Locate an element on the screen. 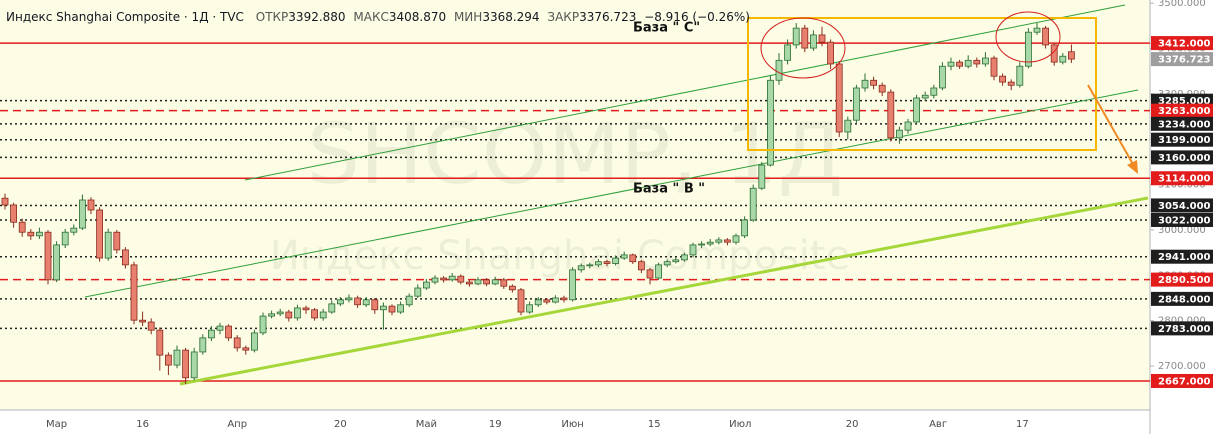  legend-title: Индекс Shanghai Composite · 1Д · TVC is located at coordinates (125, 17).